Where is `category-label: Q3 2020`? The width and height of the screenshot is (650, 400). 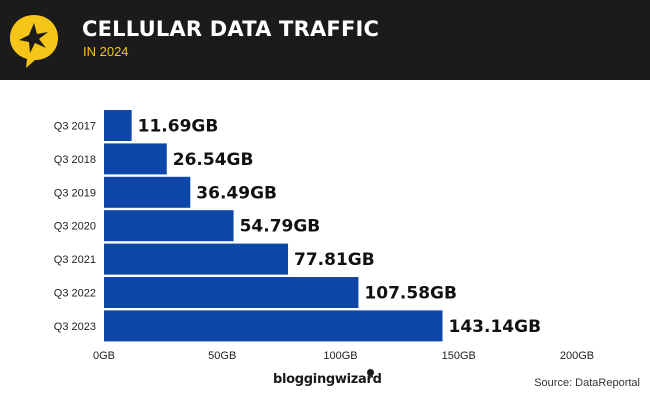
category-label: Q3 2020 is located at coordinates (75, 227).